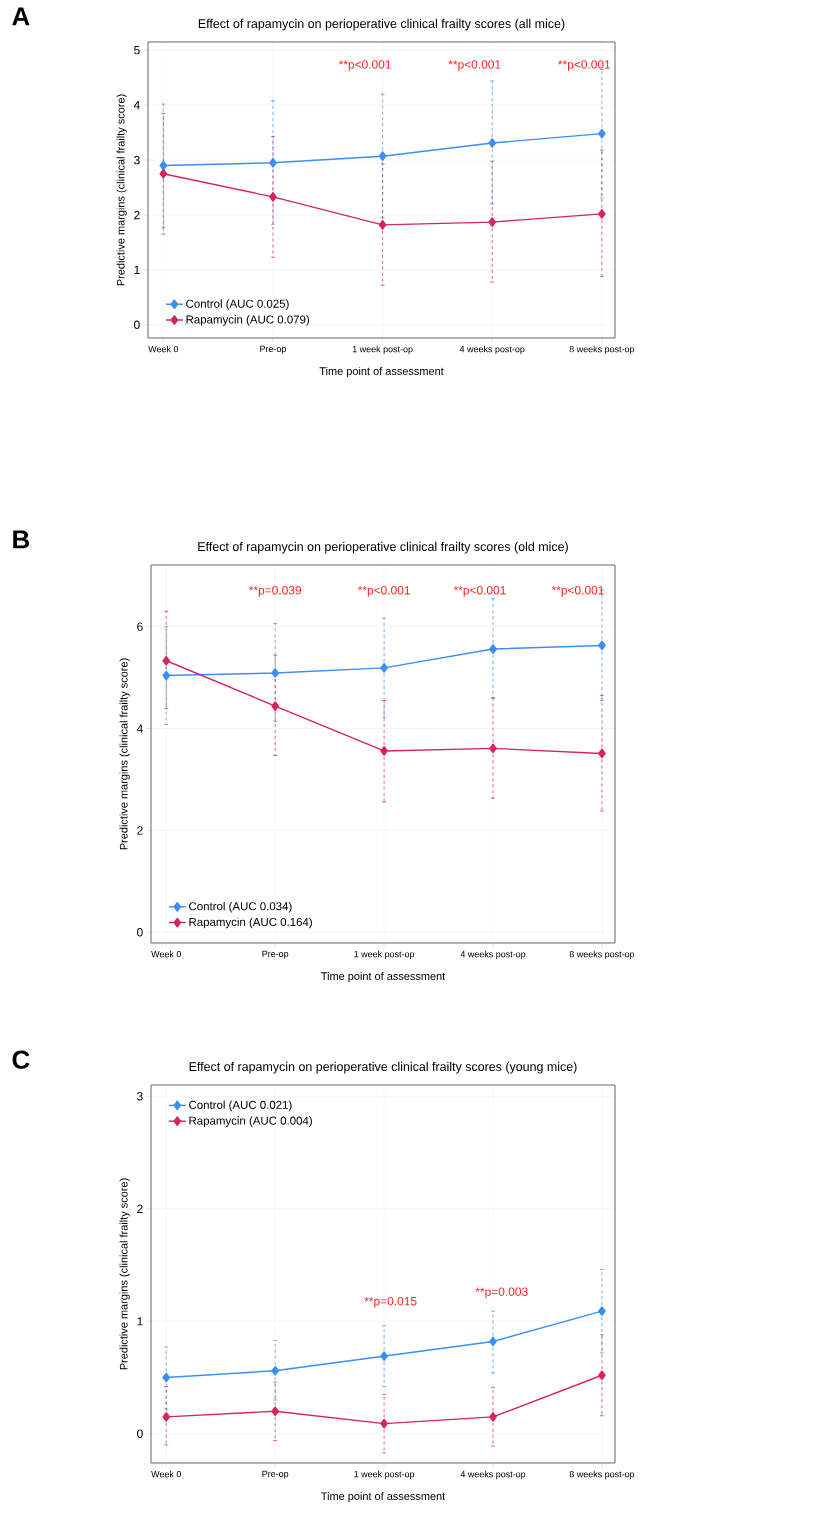 Image resolution: width=819 pixels, height=1522 pixels. What do you see at coordinates (237, 305) in the screenshot?
I see `legend-label: Control (AUC 0.025)` at bounding box center [237, 305].